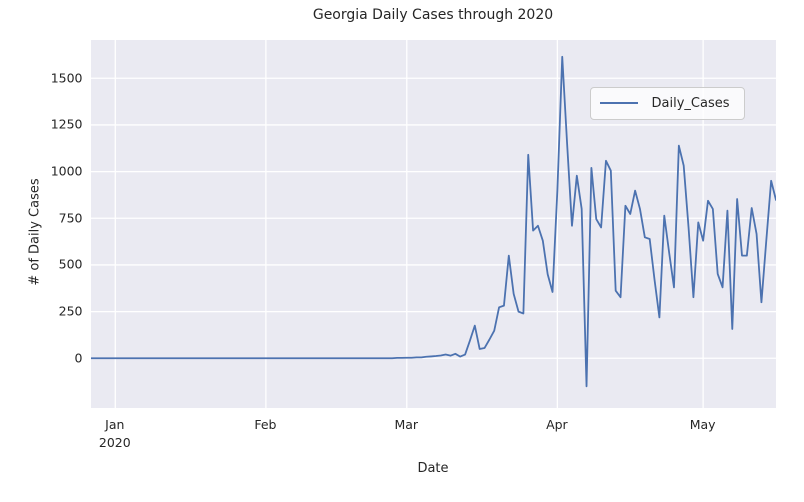  What do you see at coordinates (66, 124) in the screenshot?
I see `y-tick-label: 1250` at bounding box center [66, 124].